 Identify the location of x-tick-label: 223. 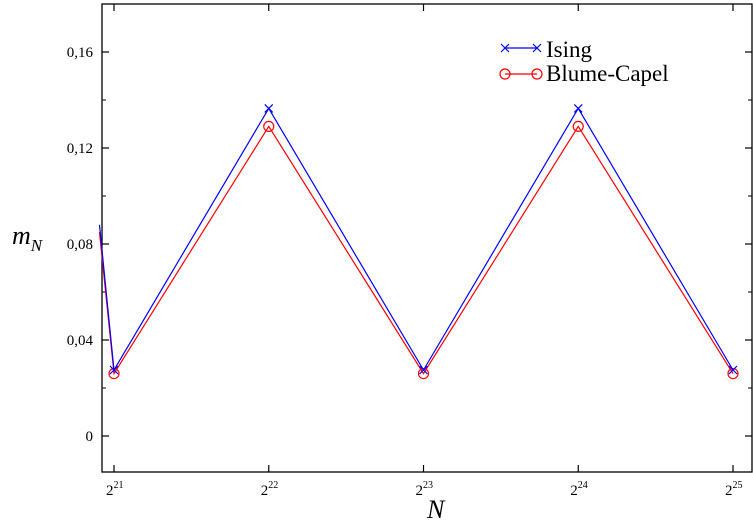
(425, 489).